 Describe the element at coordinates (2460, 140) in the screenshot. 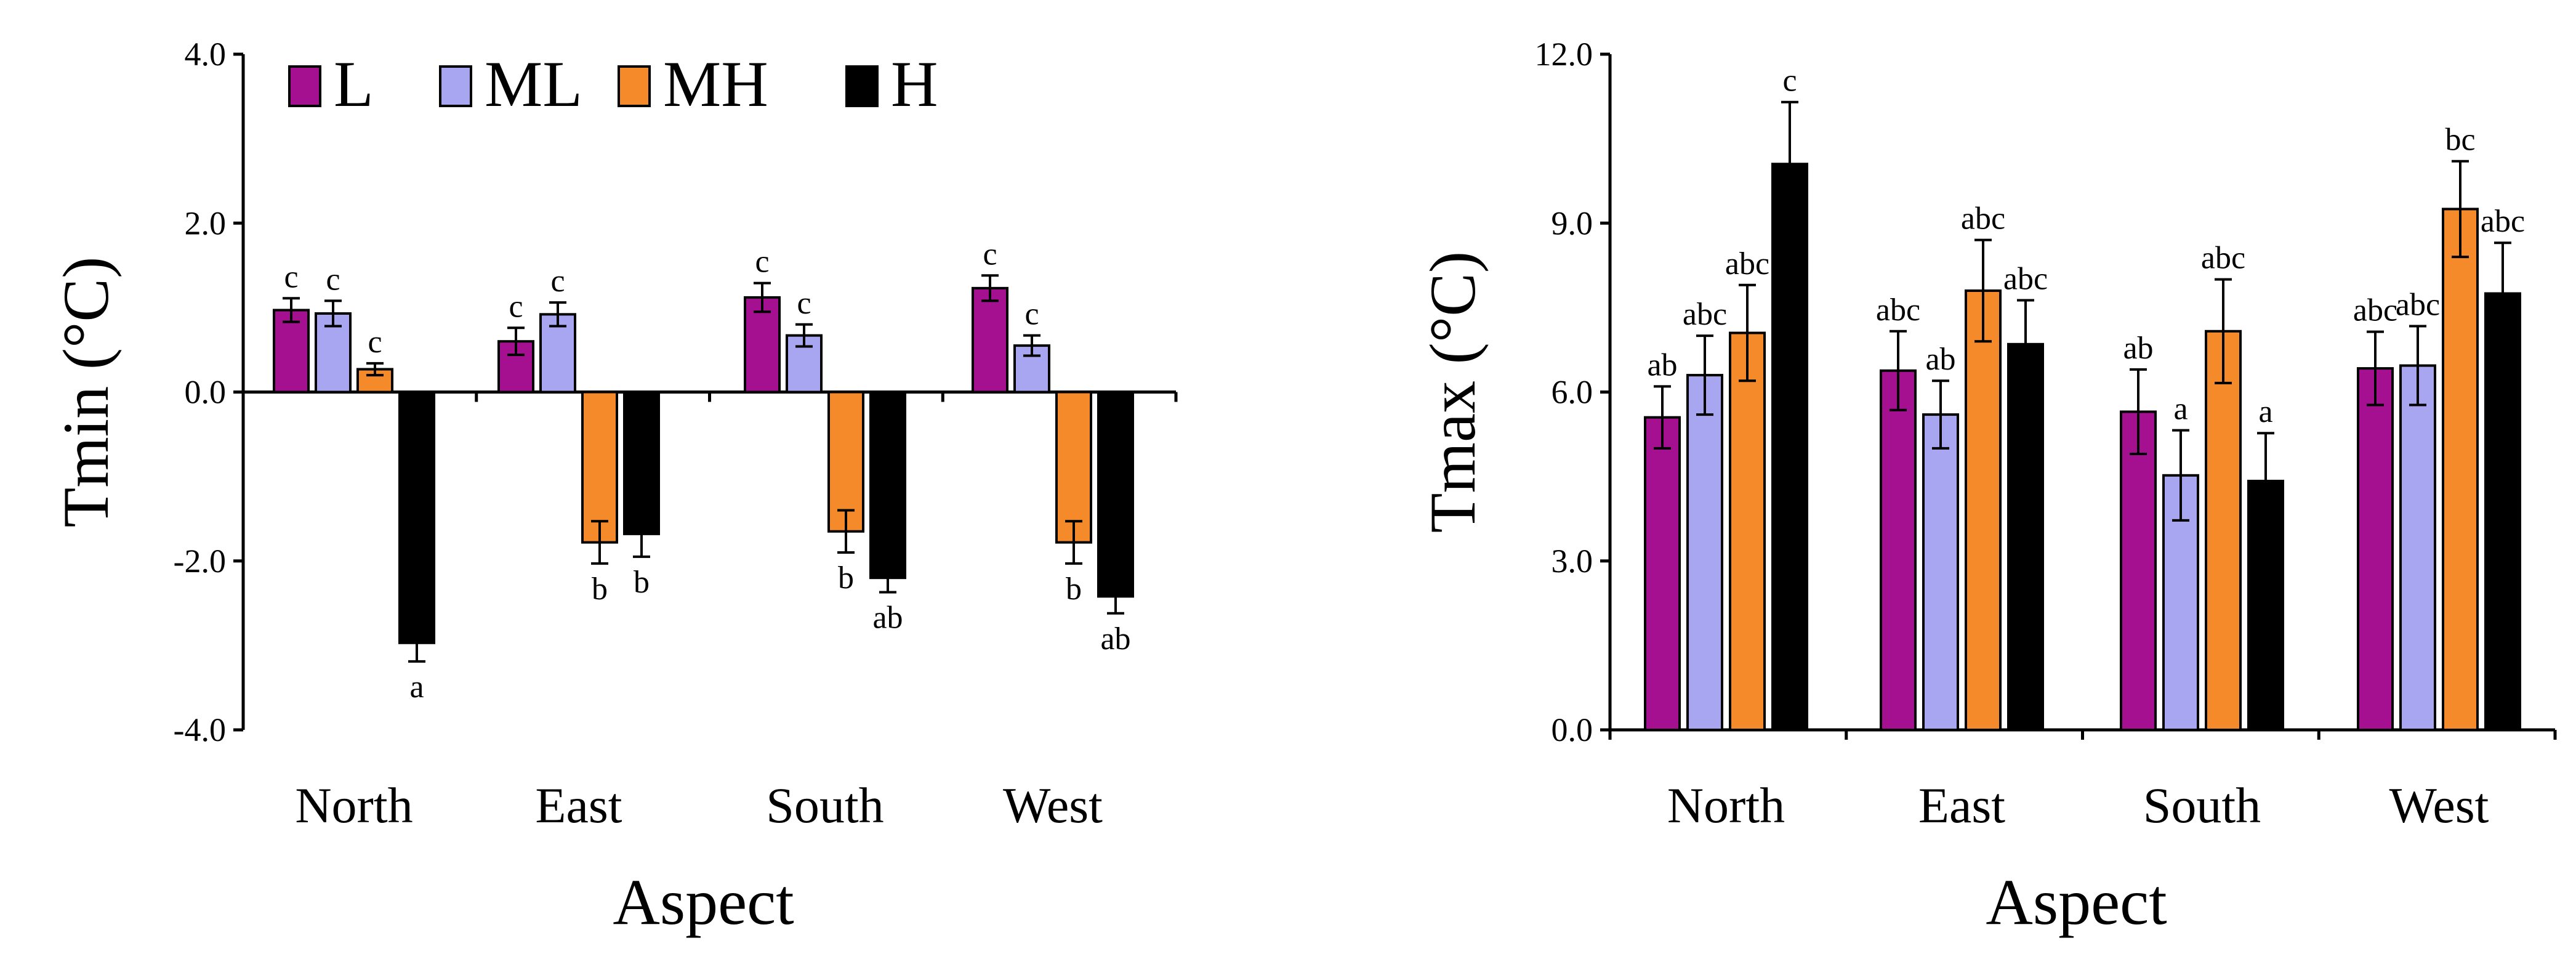

I see `significance-label: bc` at that location.